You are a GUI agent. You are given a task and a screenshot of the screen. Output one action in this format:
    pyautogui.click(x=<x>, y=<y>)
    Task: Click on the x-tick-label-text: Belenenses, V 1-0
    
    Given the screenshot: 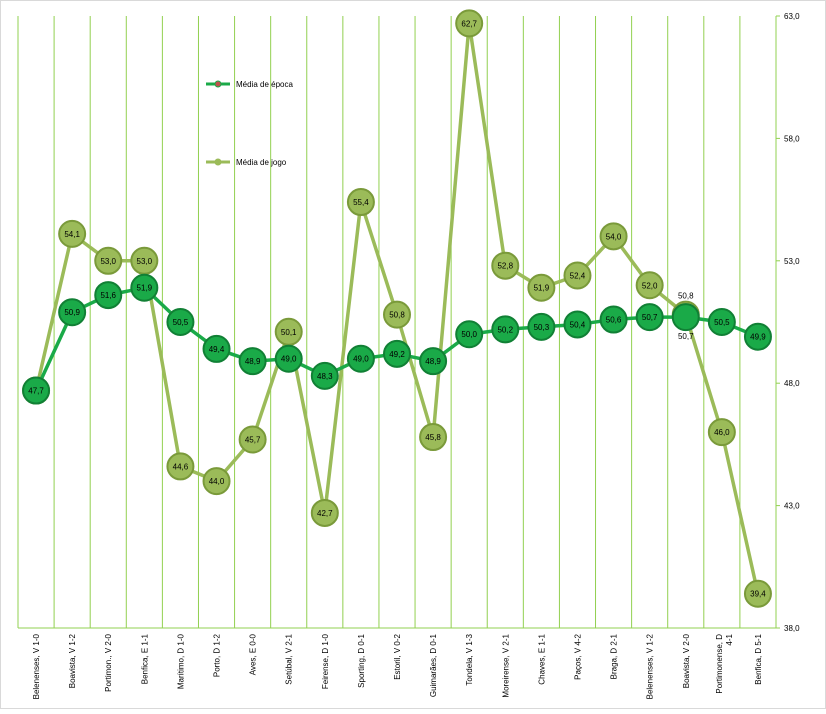 What is the action you would take?
    pyautogui.click(x=36, y=666)
    